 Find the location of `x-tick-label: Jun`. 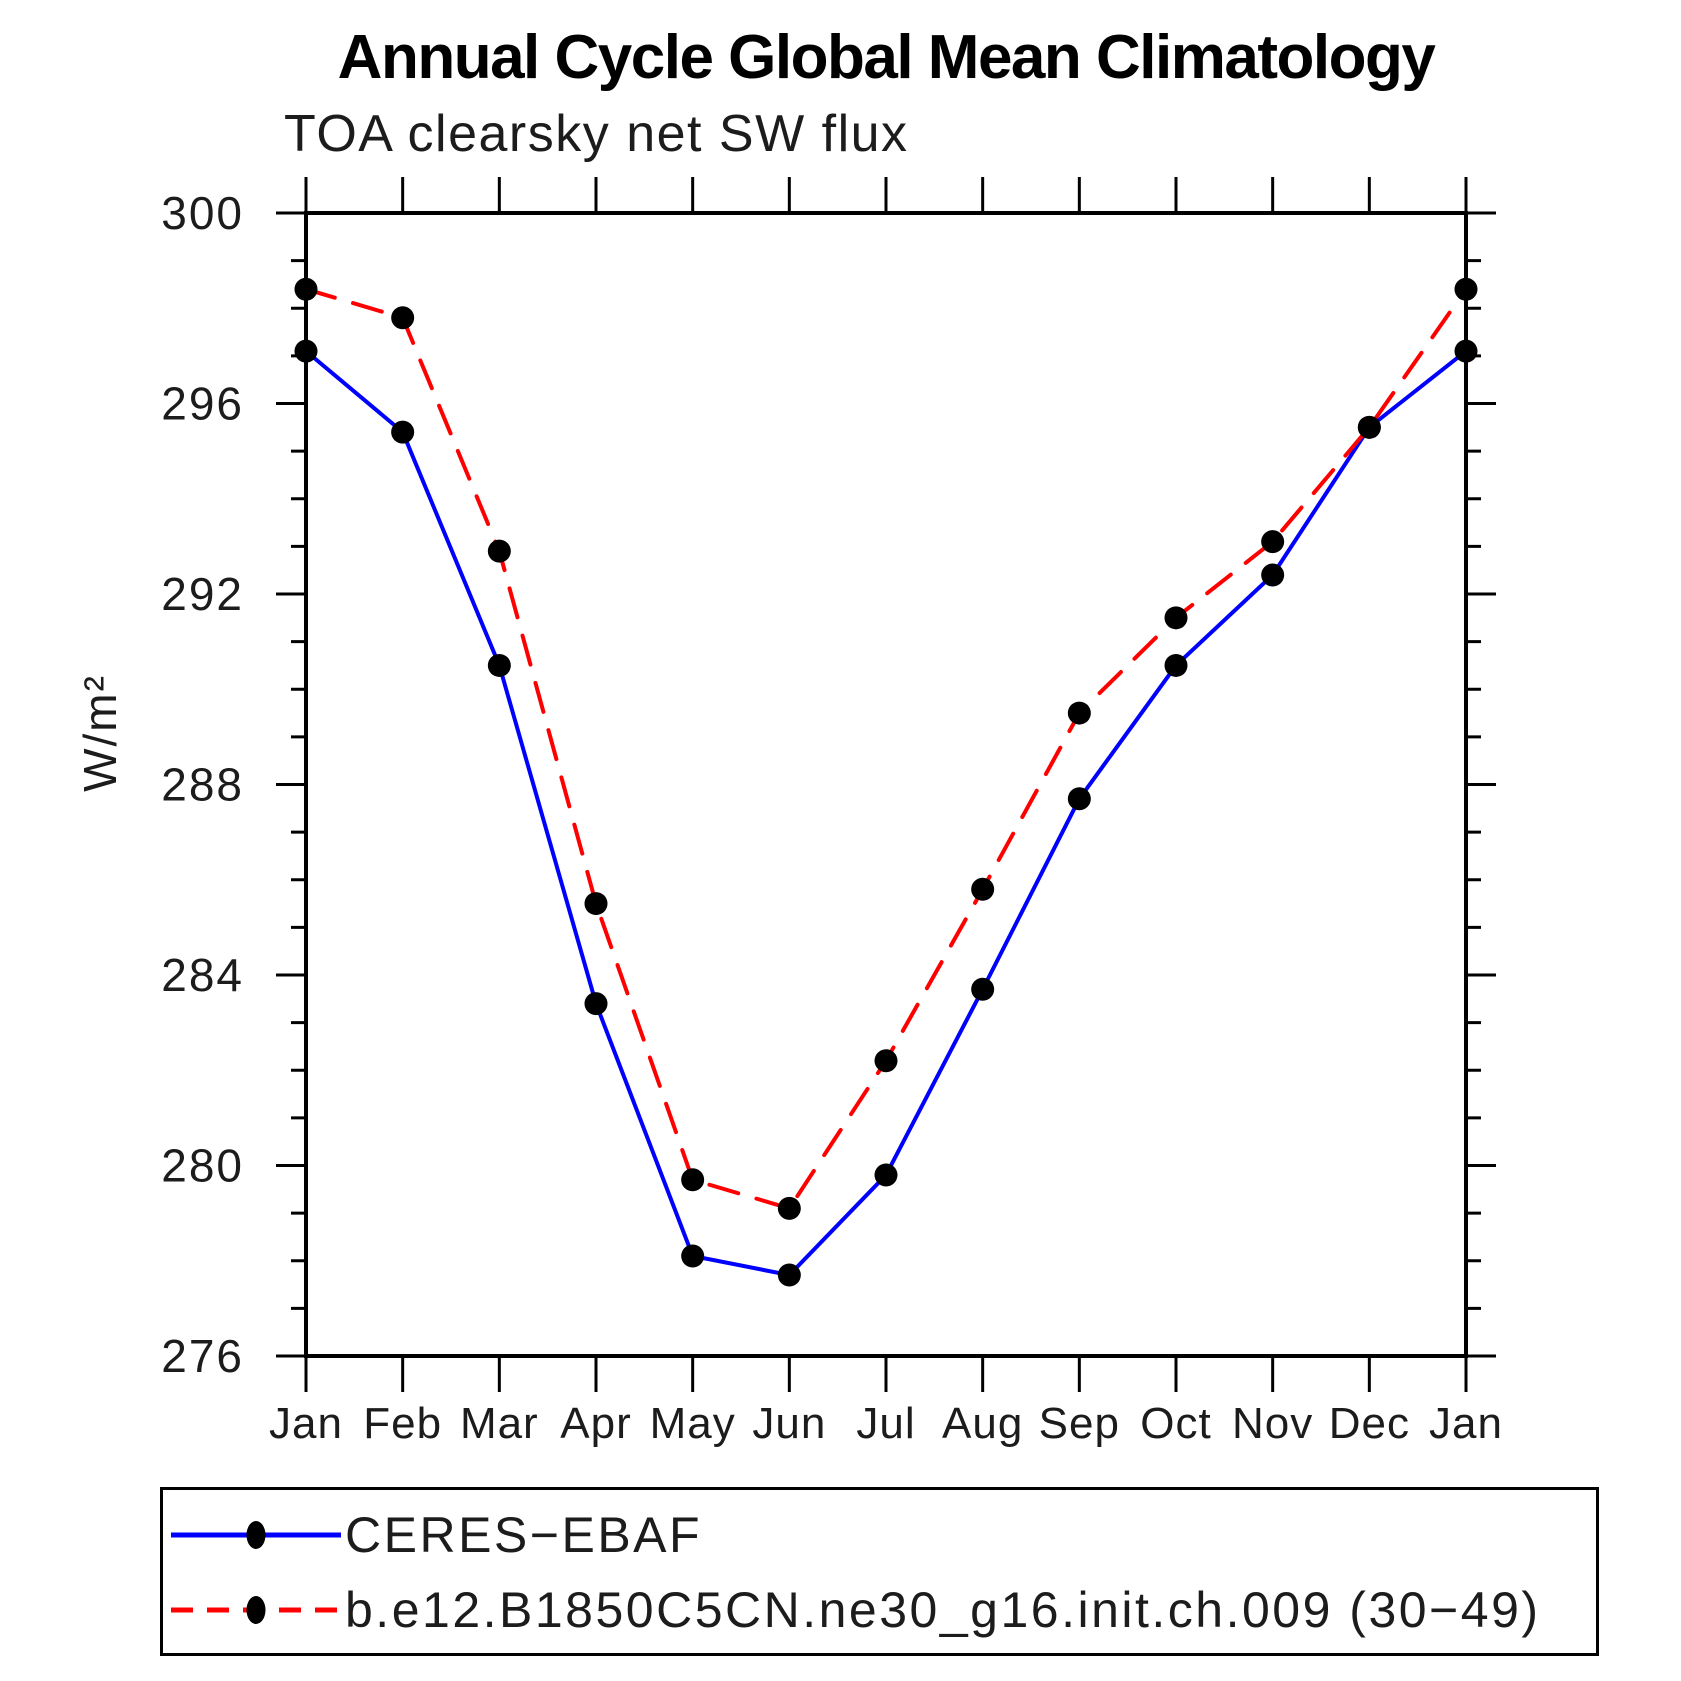

x-tick-label: Jun is located at coordinates (789, 1423).